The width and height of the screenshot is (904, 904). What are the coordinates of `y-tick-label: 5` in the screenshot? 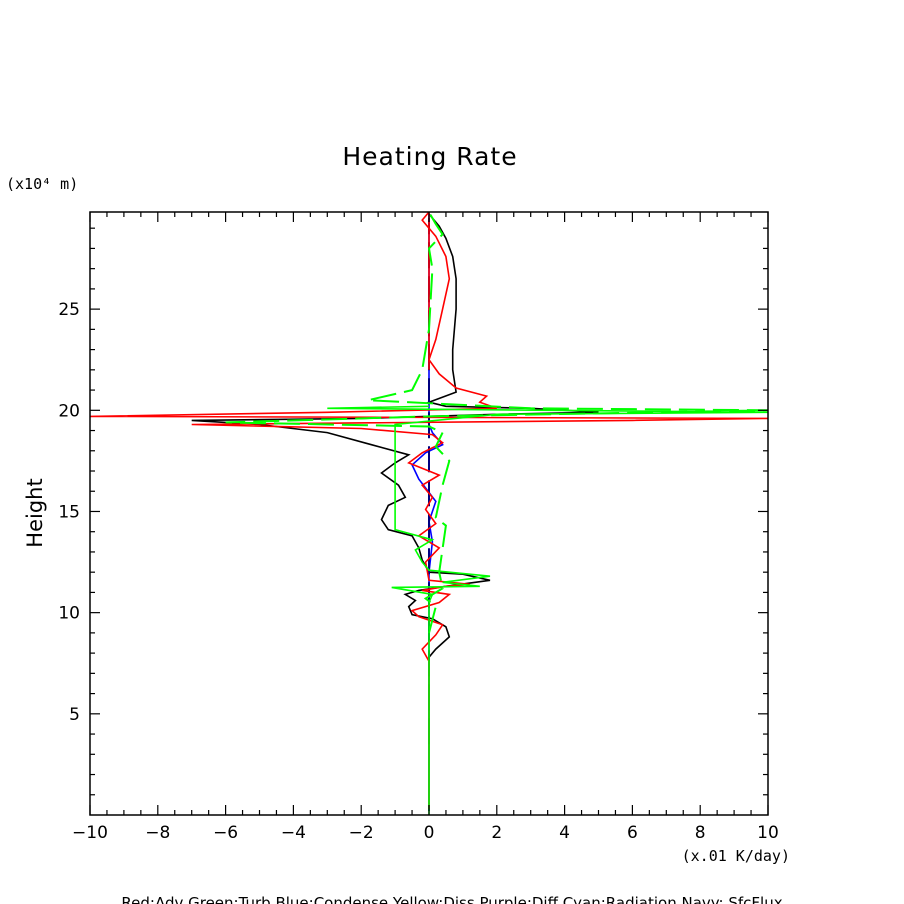 It's located at (74, 715).